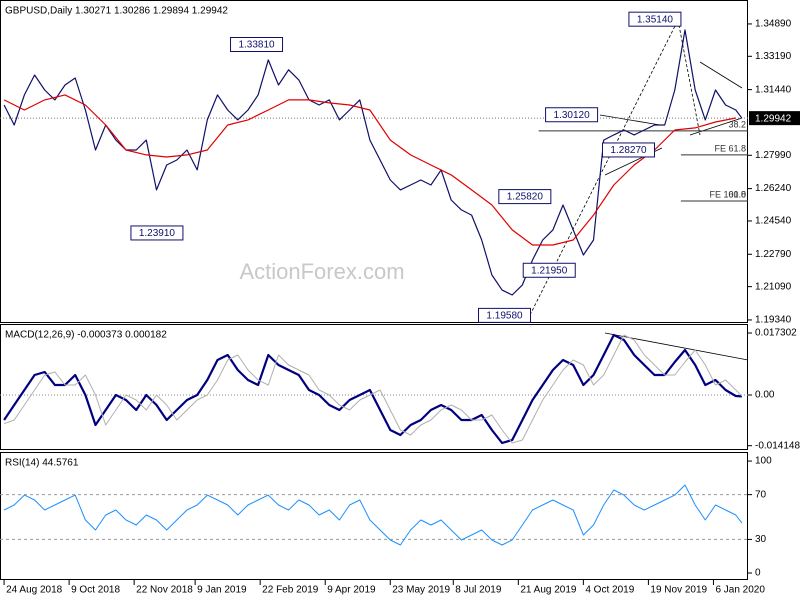 Image resolution: width=800 pixels, height=600 pixels. I want to click on price-label: 1.25820, so click(525, 197).